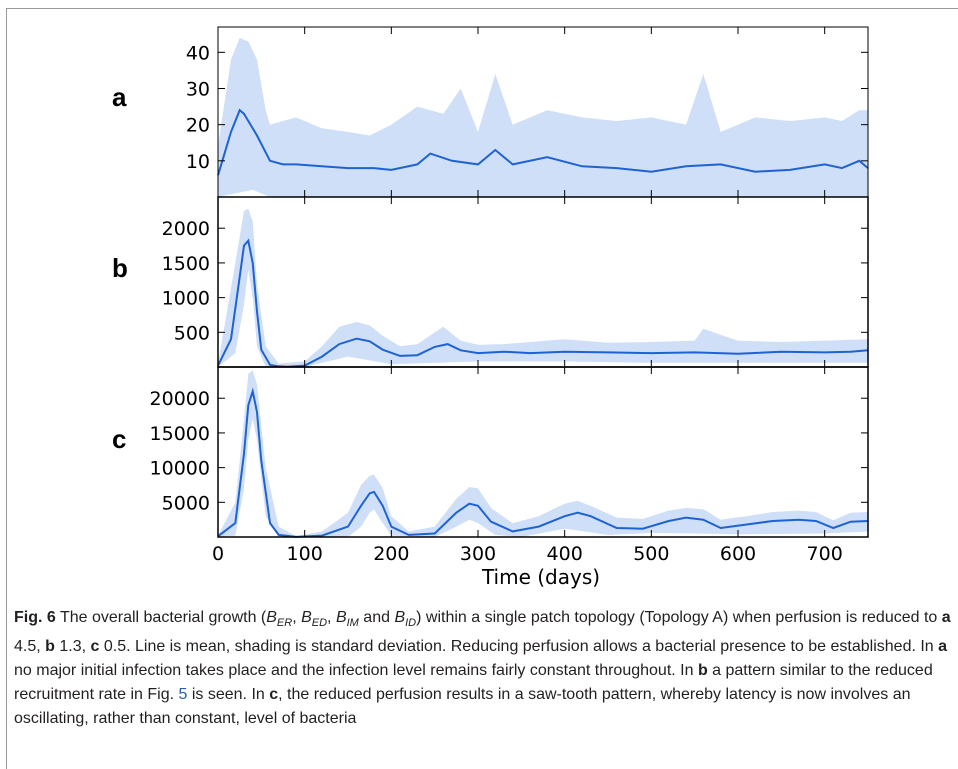 This screenshot has width=958, height=769. What do you see at coordinates (352, 623) in the screenshot?
I see `caption-sub: IM` at bounding box center [352, 623].